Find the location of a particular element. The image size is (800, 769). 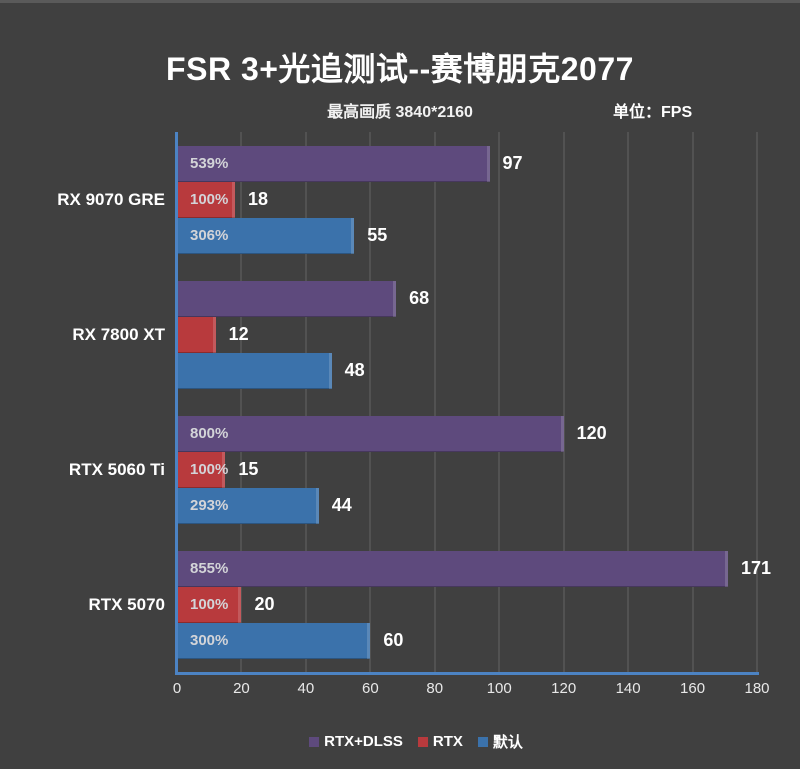

bar-percent-label: 800% is located at coordinates (209, 433).